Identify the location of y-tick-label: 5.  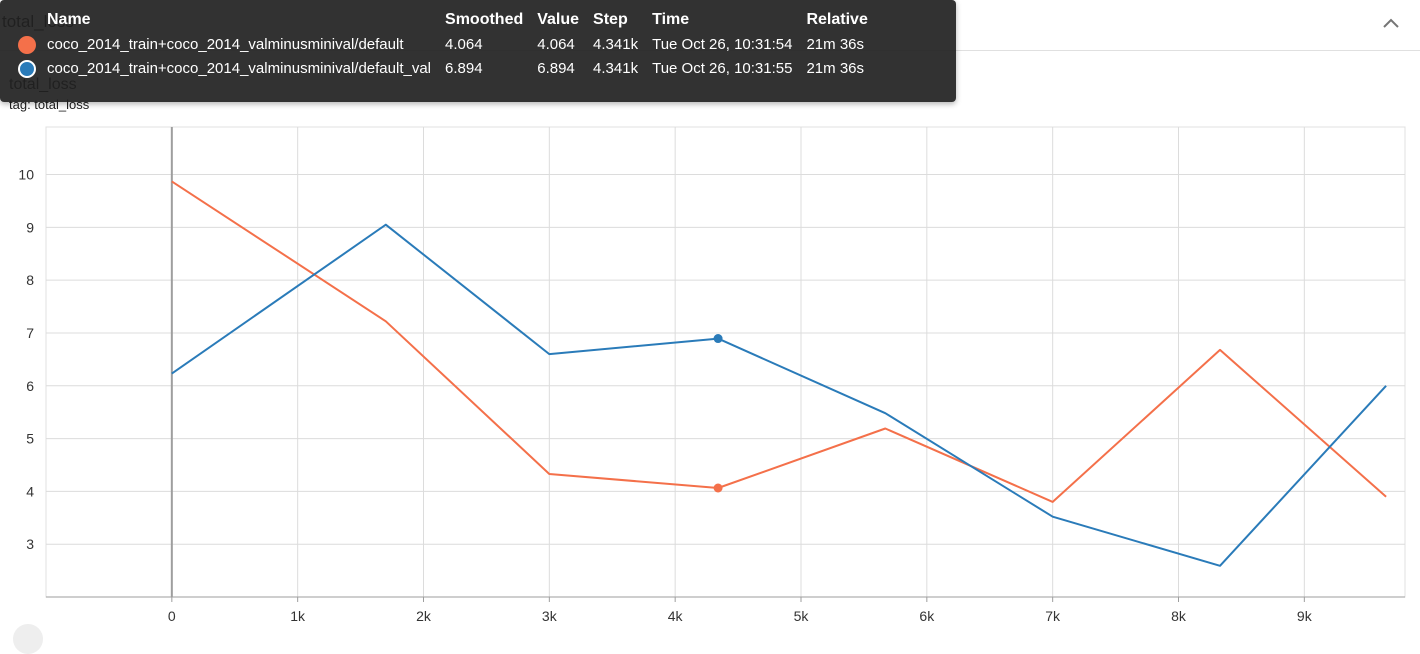
(30, 439).